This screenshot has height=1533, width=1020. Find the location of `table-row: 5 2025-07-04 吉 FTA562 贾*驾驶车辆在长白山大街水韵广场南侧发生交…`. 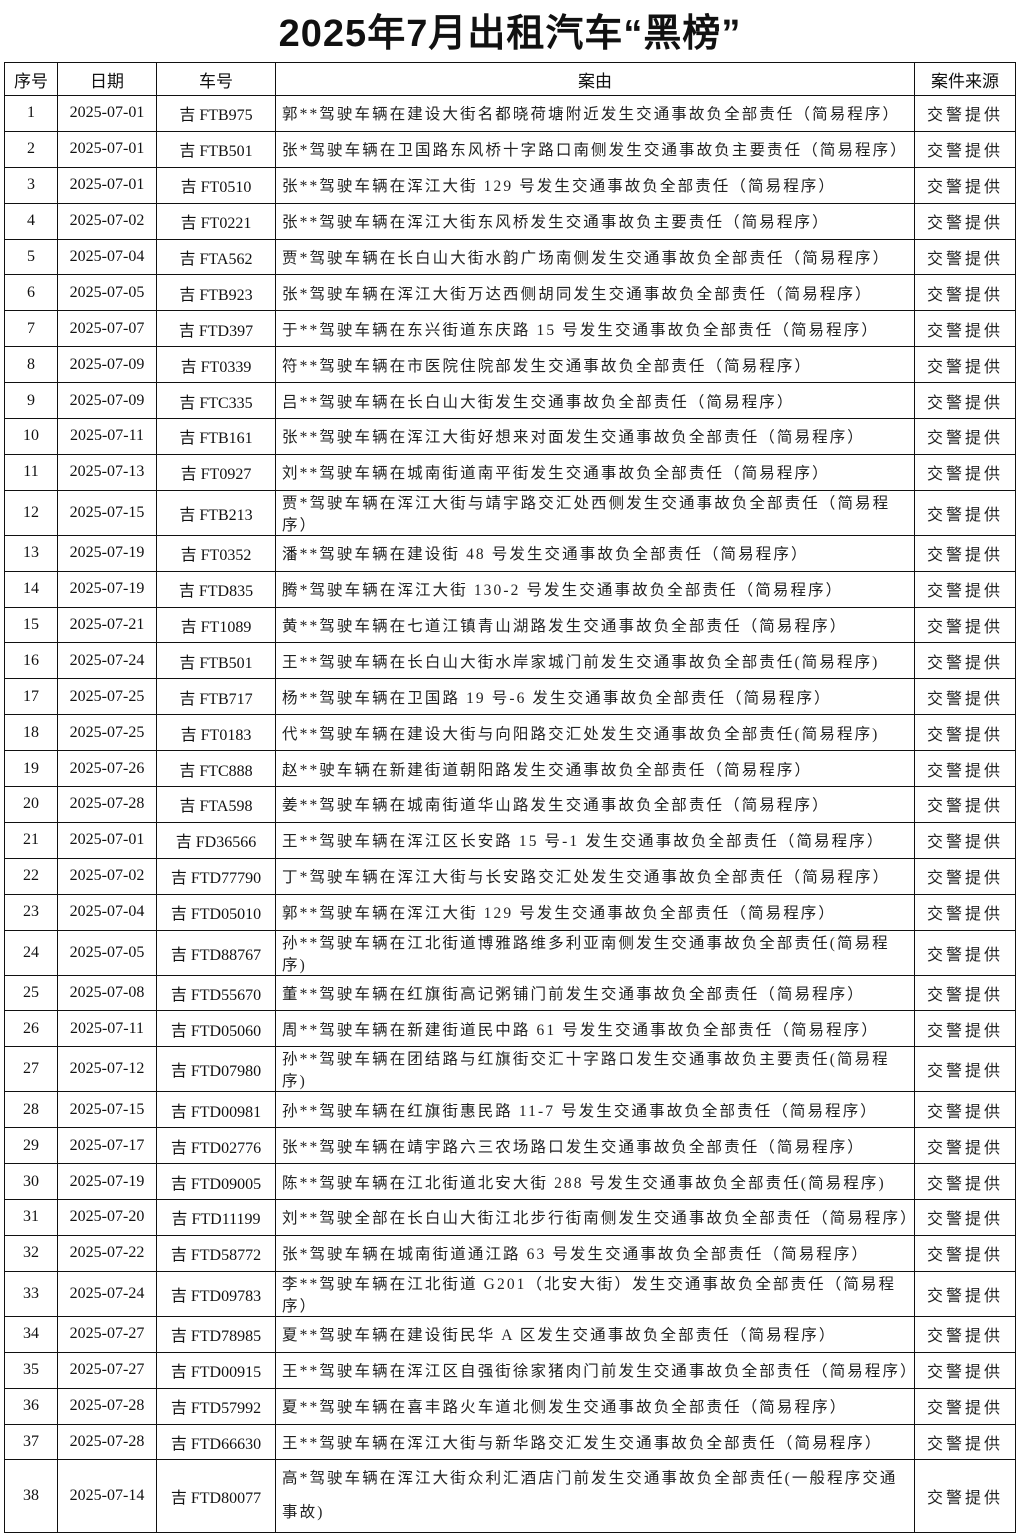

table-row: 5 2025-07-04 吉 FTA562 贾*驾驶车辆在长白山大街水韵广场南侧发生交… is located at coordinates (510, 257).